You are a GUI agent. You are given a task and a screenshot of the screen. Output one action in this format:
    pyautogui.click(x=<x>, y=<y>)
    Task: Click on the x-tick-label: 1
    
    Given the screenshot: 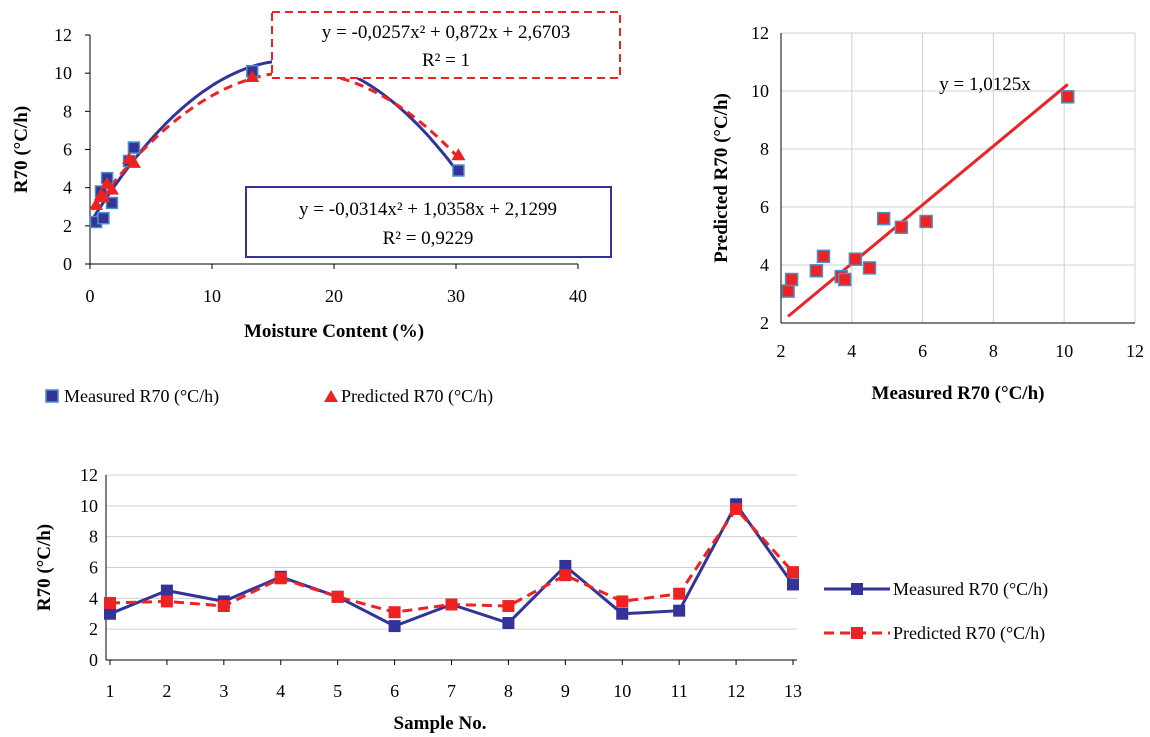 What is the action you would take?
    pyautogui.click(x=110, y=691)
    